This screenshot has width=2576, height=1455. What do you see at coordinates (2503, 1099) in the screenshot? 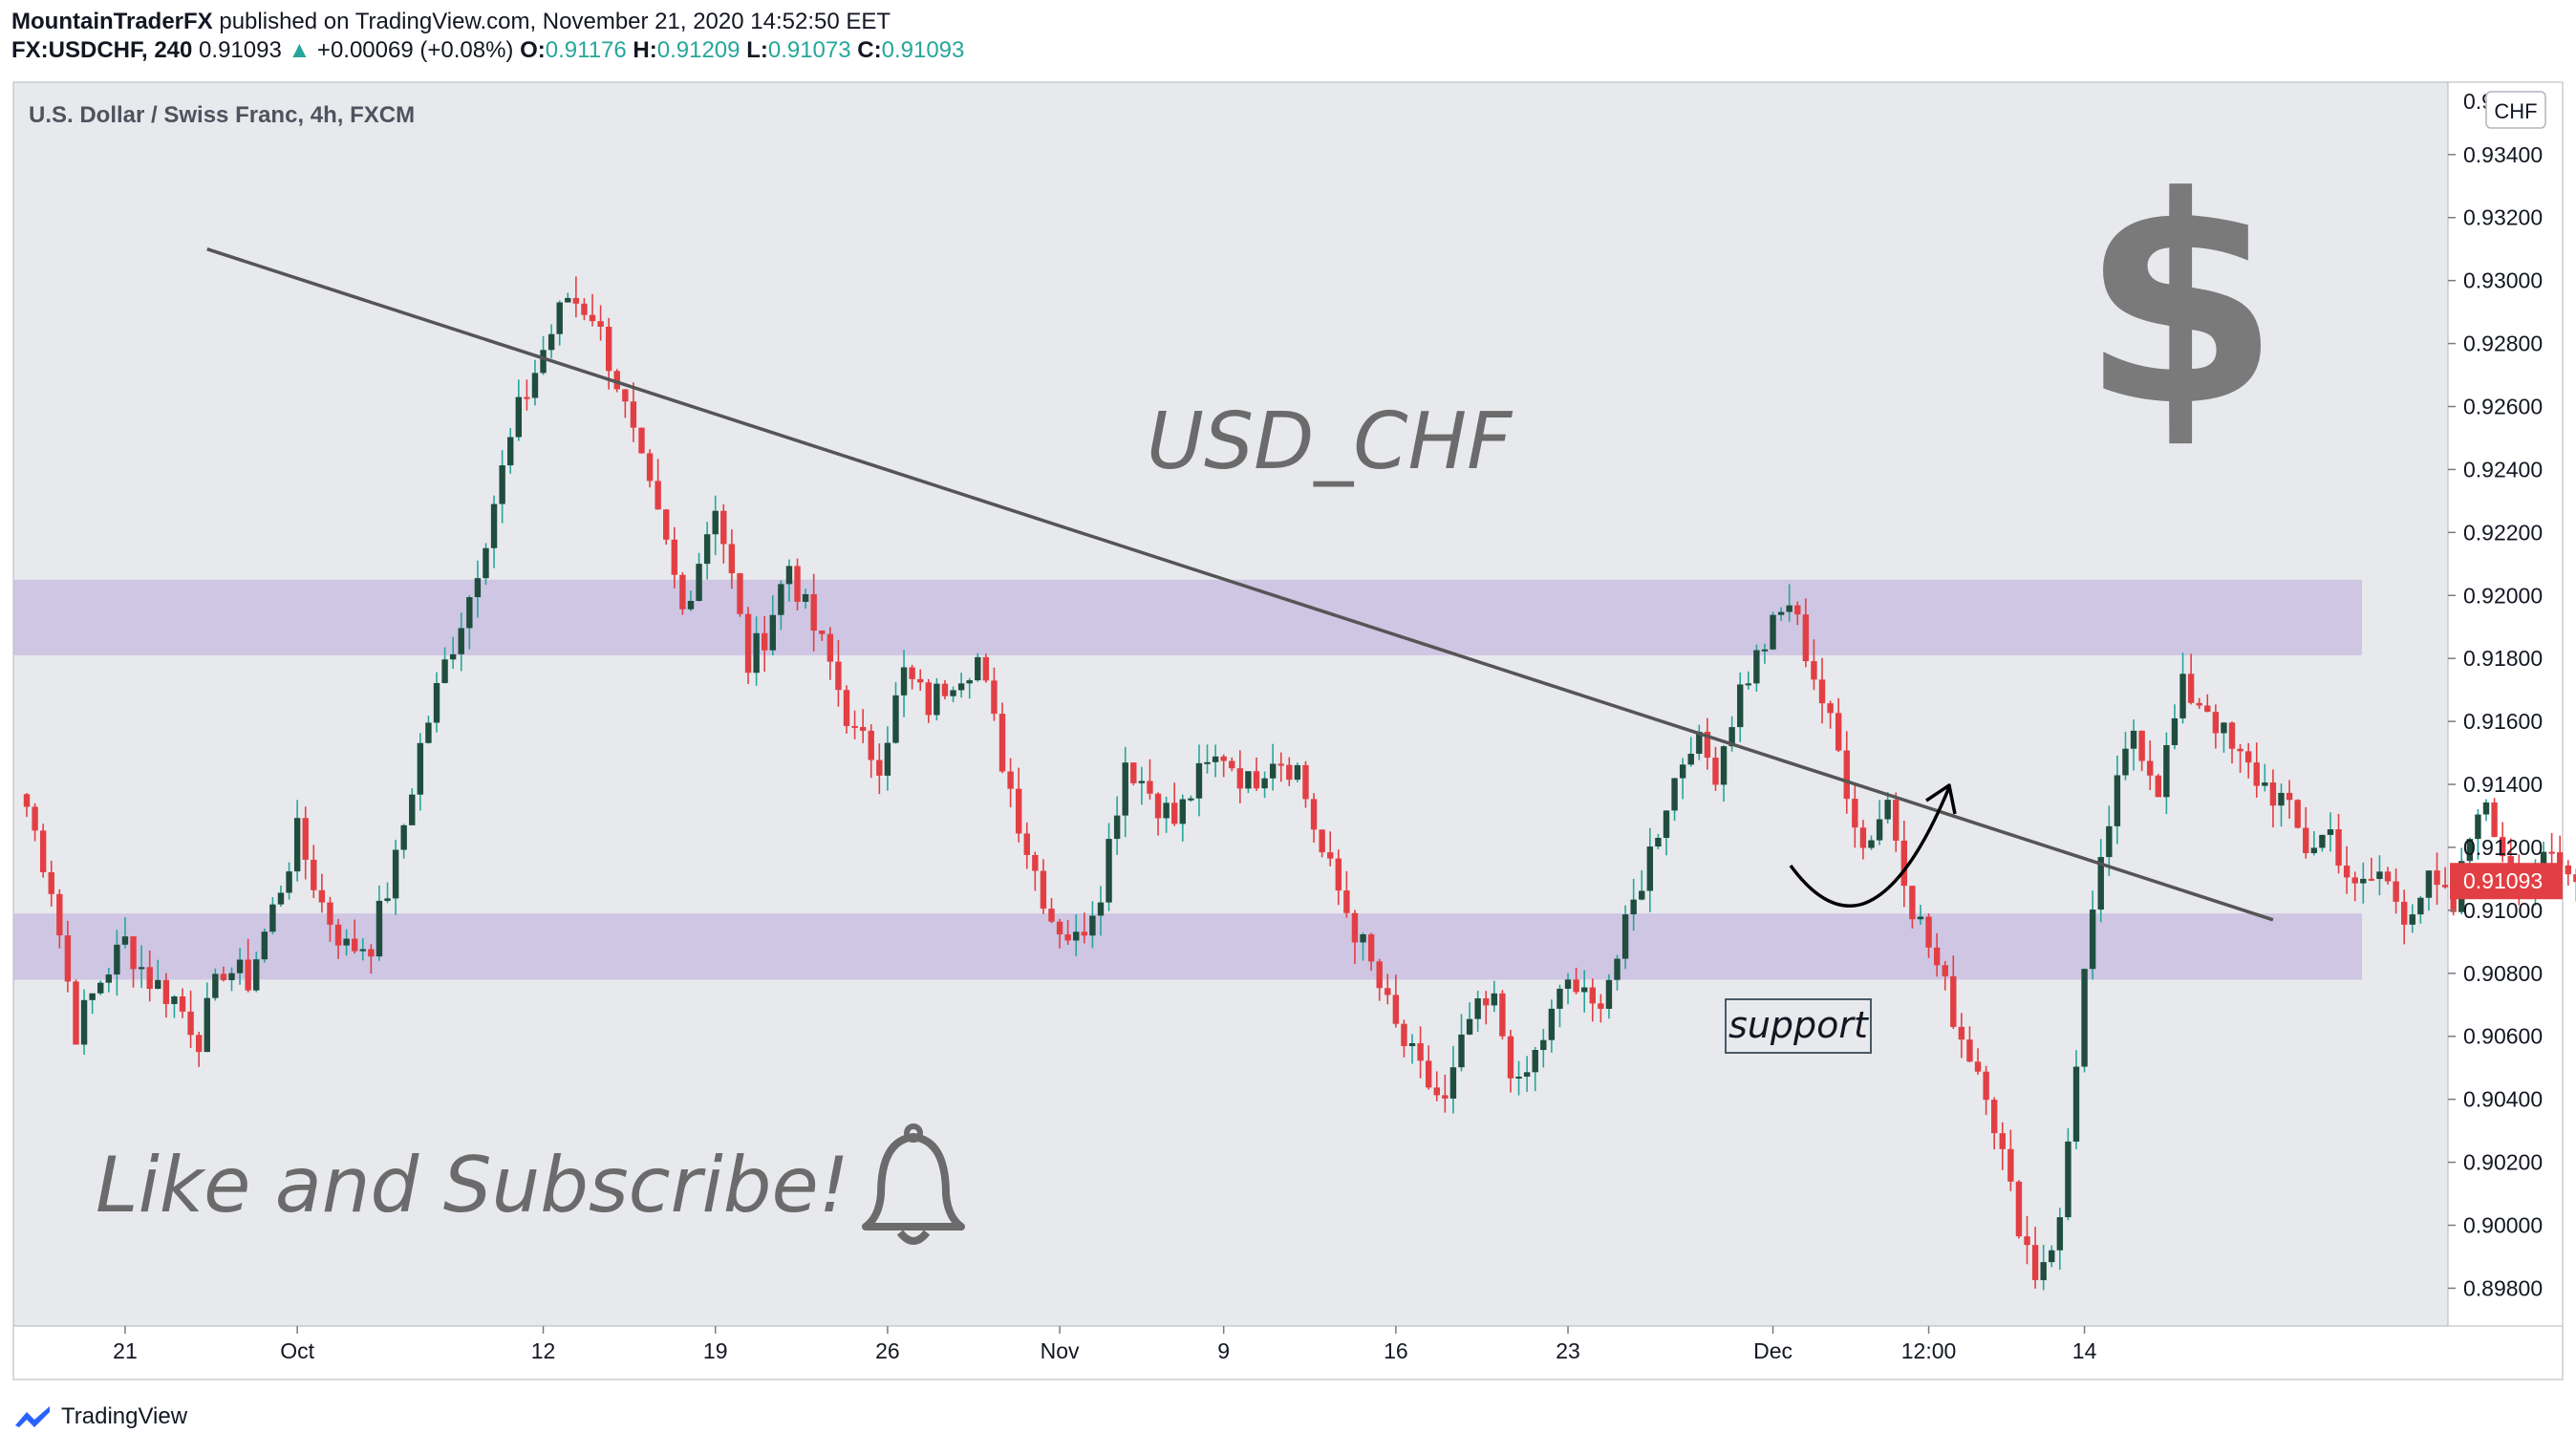
I see `price-tick-label: 0.90400` at bounding box center [2503, 1099].